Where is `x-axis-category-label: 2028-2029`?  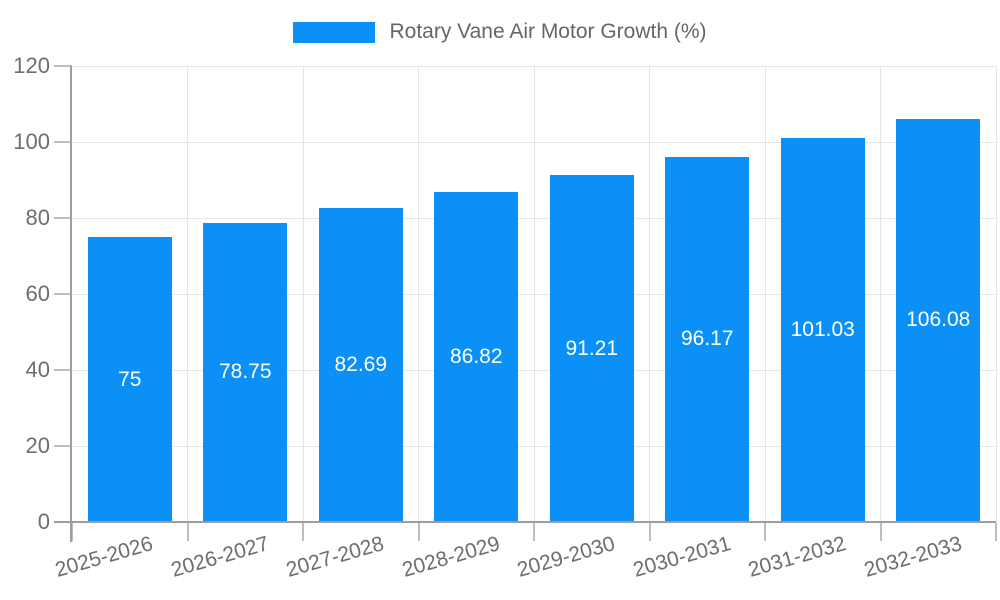
x-axis-category-label: 2028-2029 is located at coordinates (451, 557).